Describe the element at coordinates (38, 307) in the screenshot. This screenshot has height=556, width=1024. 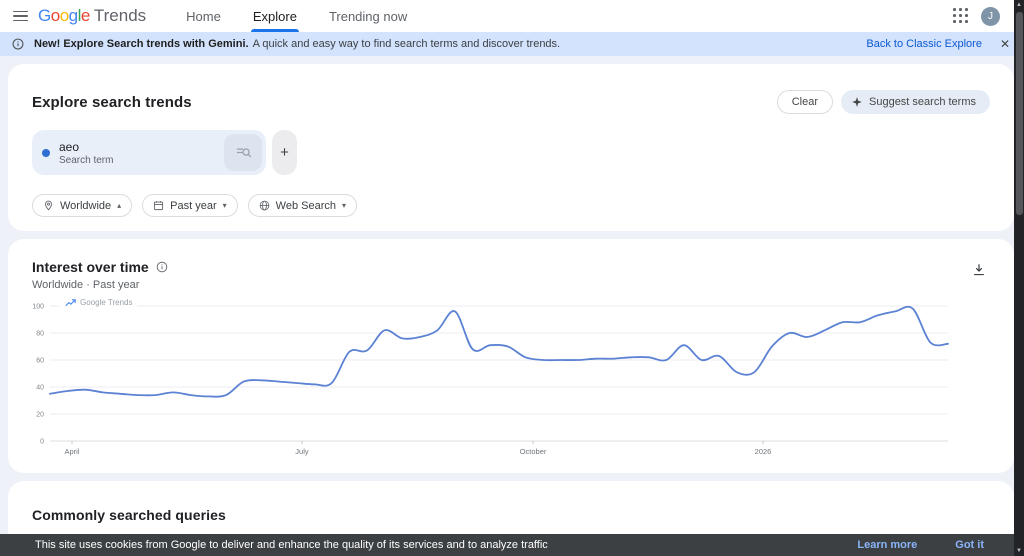
I see `svg-text: 100` at that location.